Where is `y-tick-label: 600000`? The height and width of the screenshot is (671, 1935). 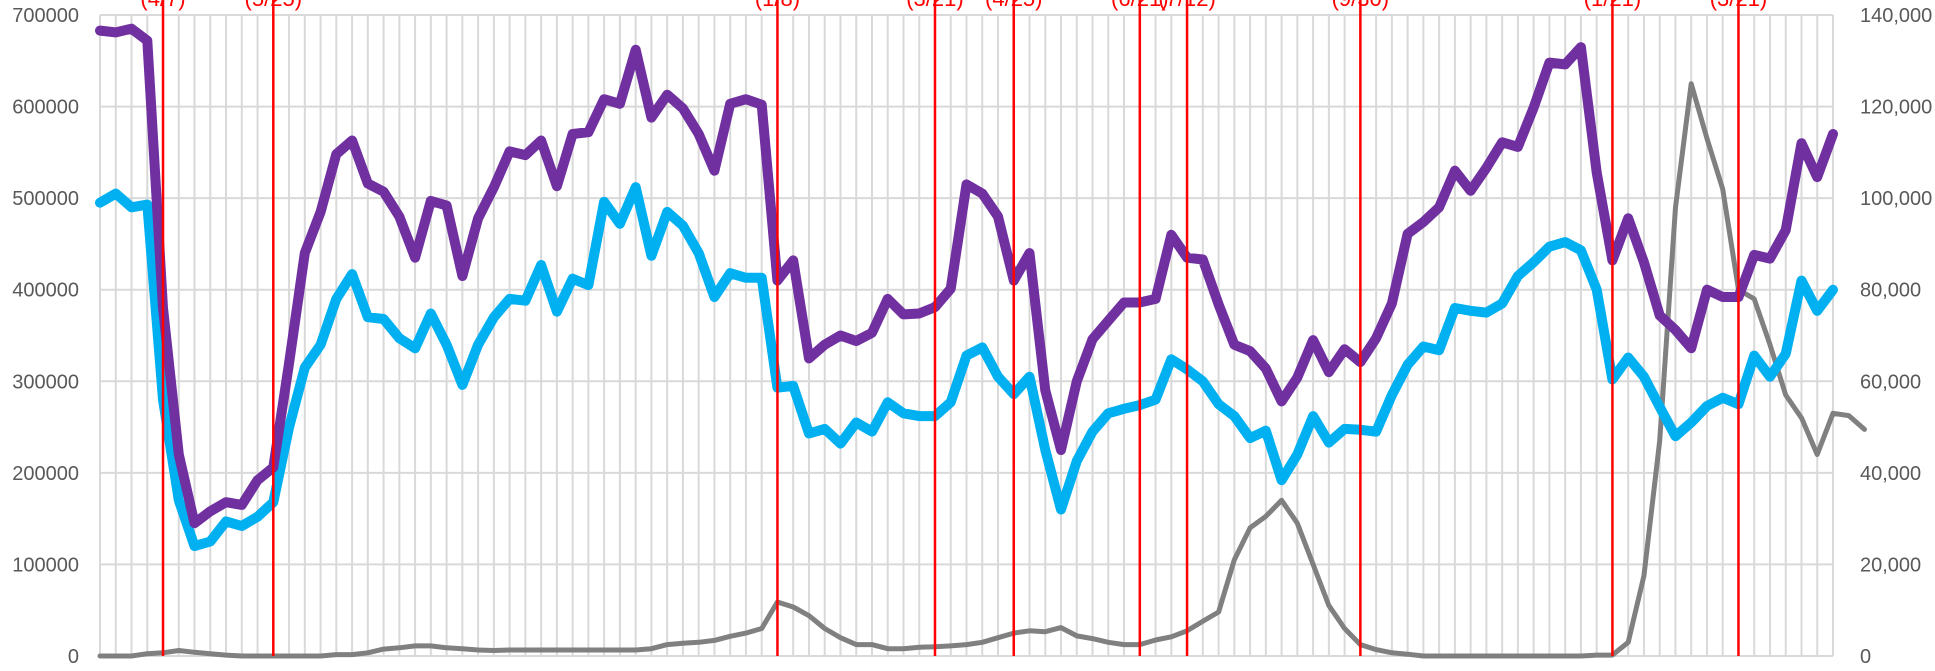 y-tick-label: 600000 is located at coordinates (45, 108).